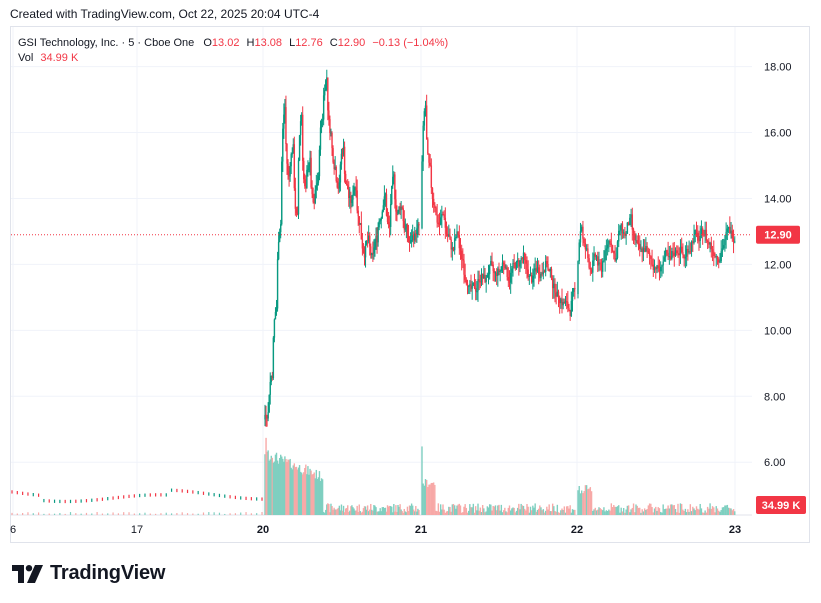  Describe the element at coordinates (351, 43) in the screenshot. I see `close-value: 12.90` at that location.